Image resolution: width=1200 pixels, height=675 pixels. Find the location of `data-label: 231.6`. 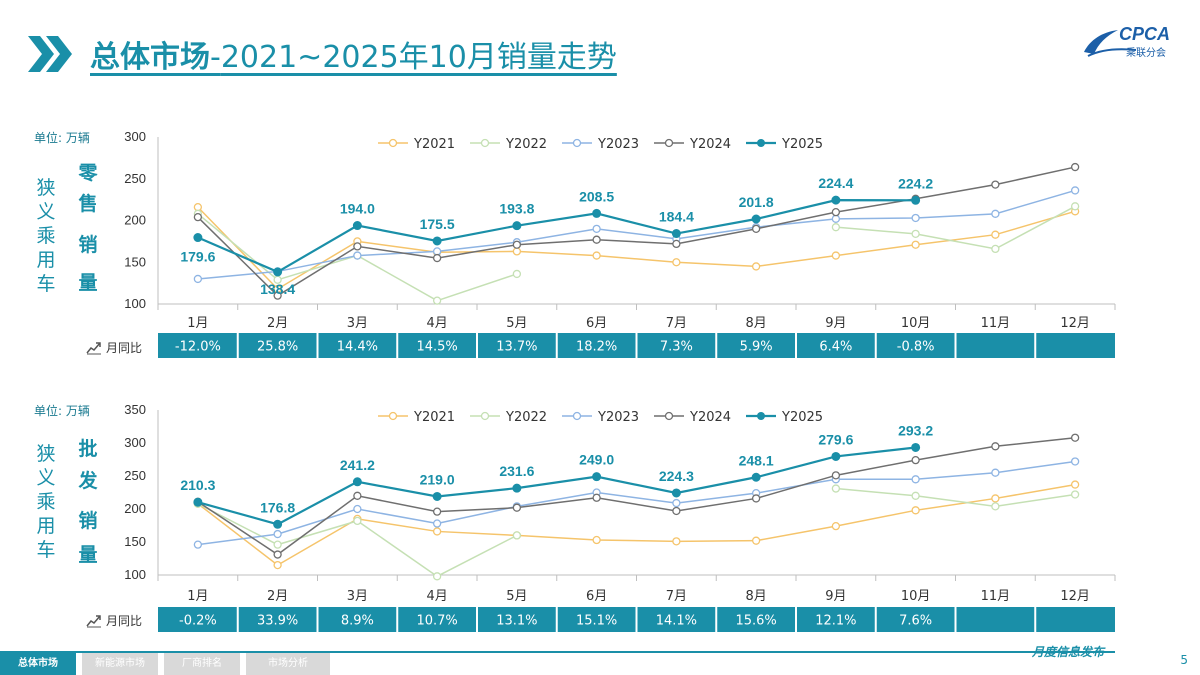

data-label: 231.6 is located at coordinates (516, 471).